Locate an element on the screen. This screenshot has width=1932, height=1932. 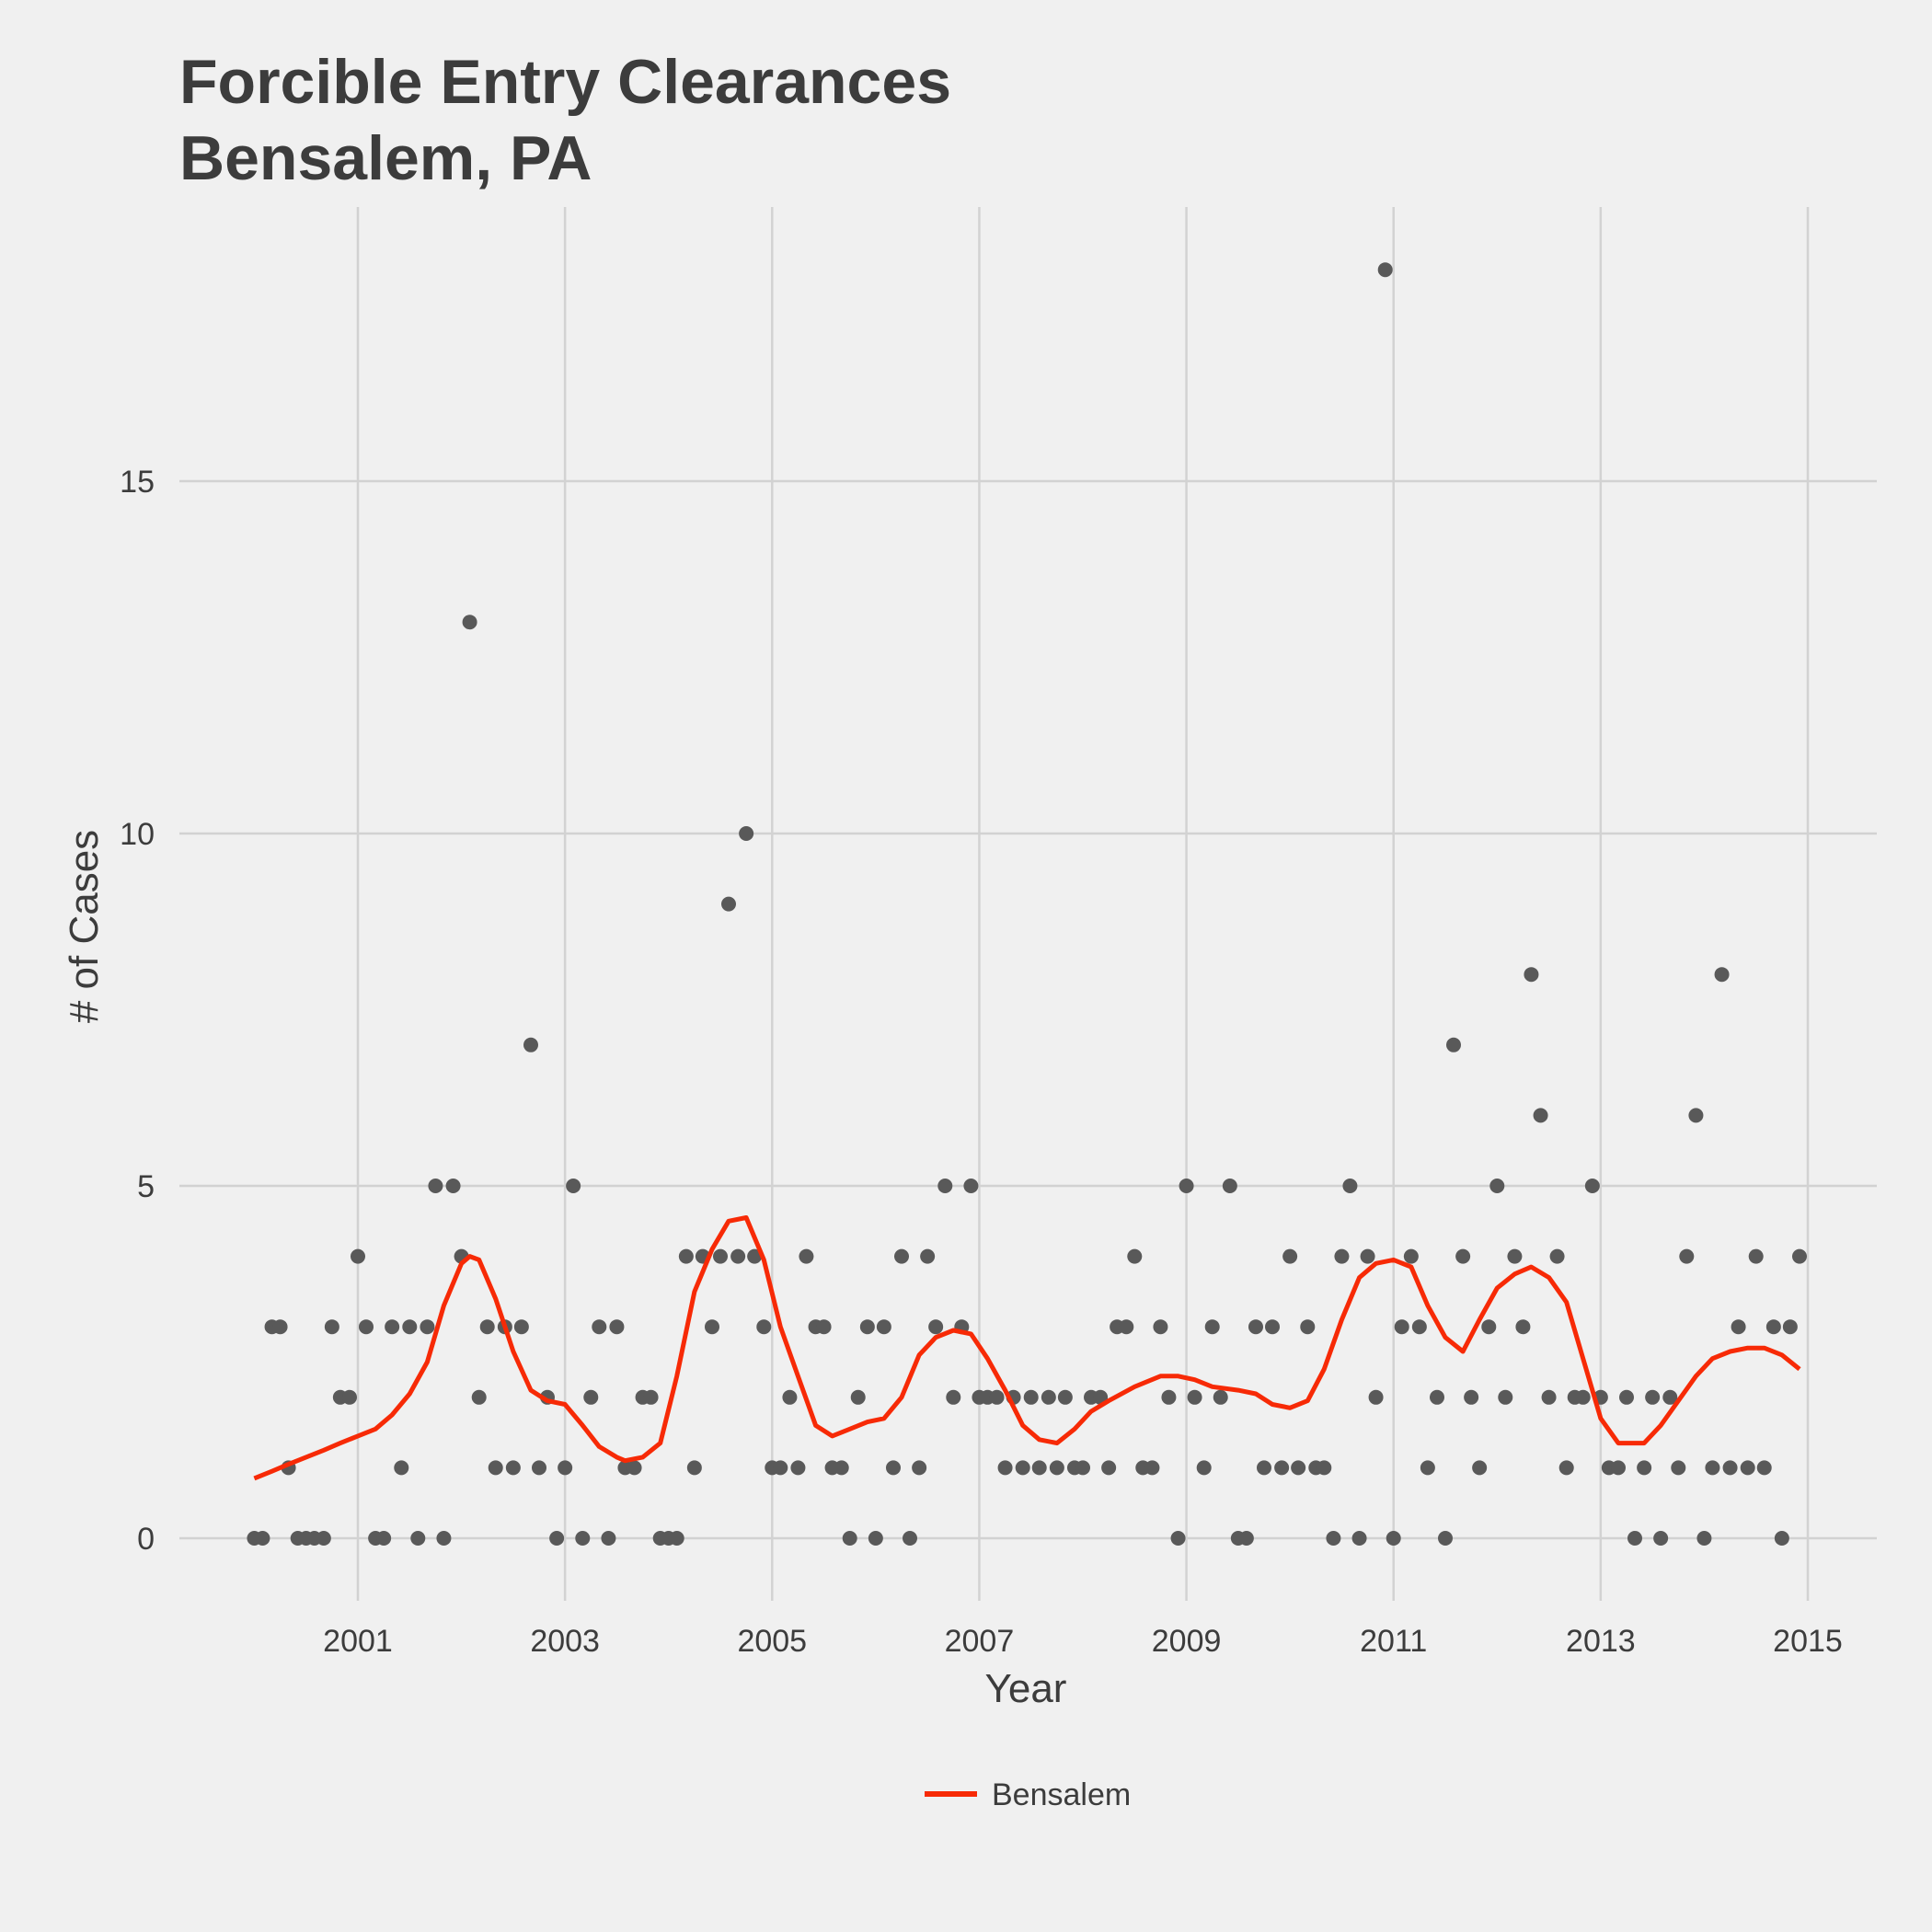
x-tick-label-2011: 2011 is located at coordinates (1393, 1641).